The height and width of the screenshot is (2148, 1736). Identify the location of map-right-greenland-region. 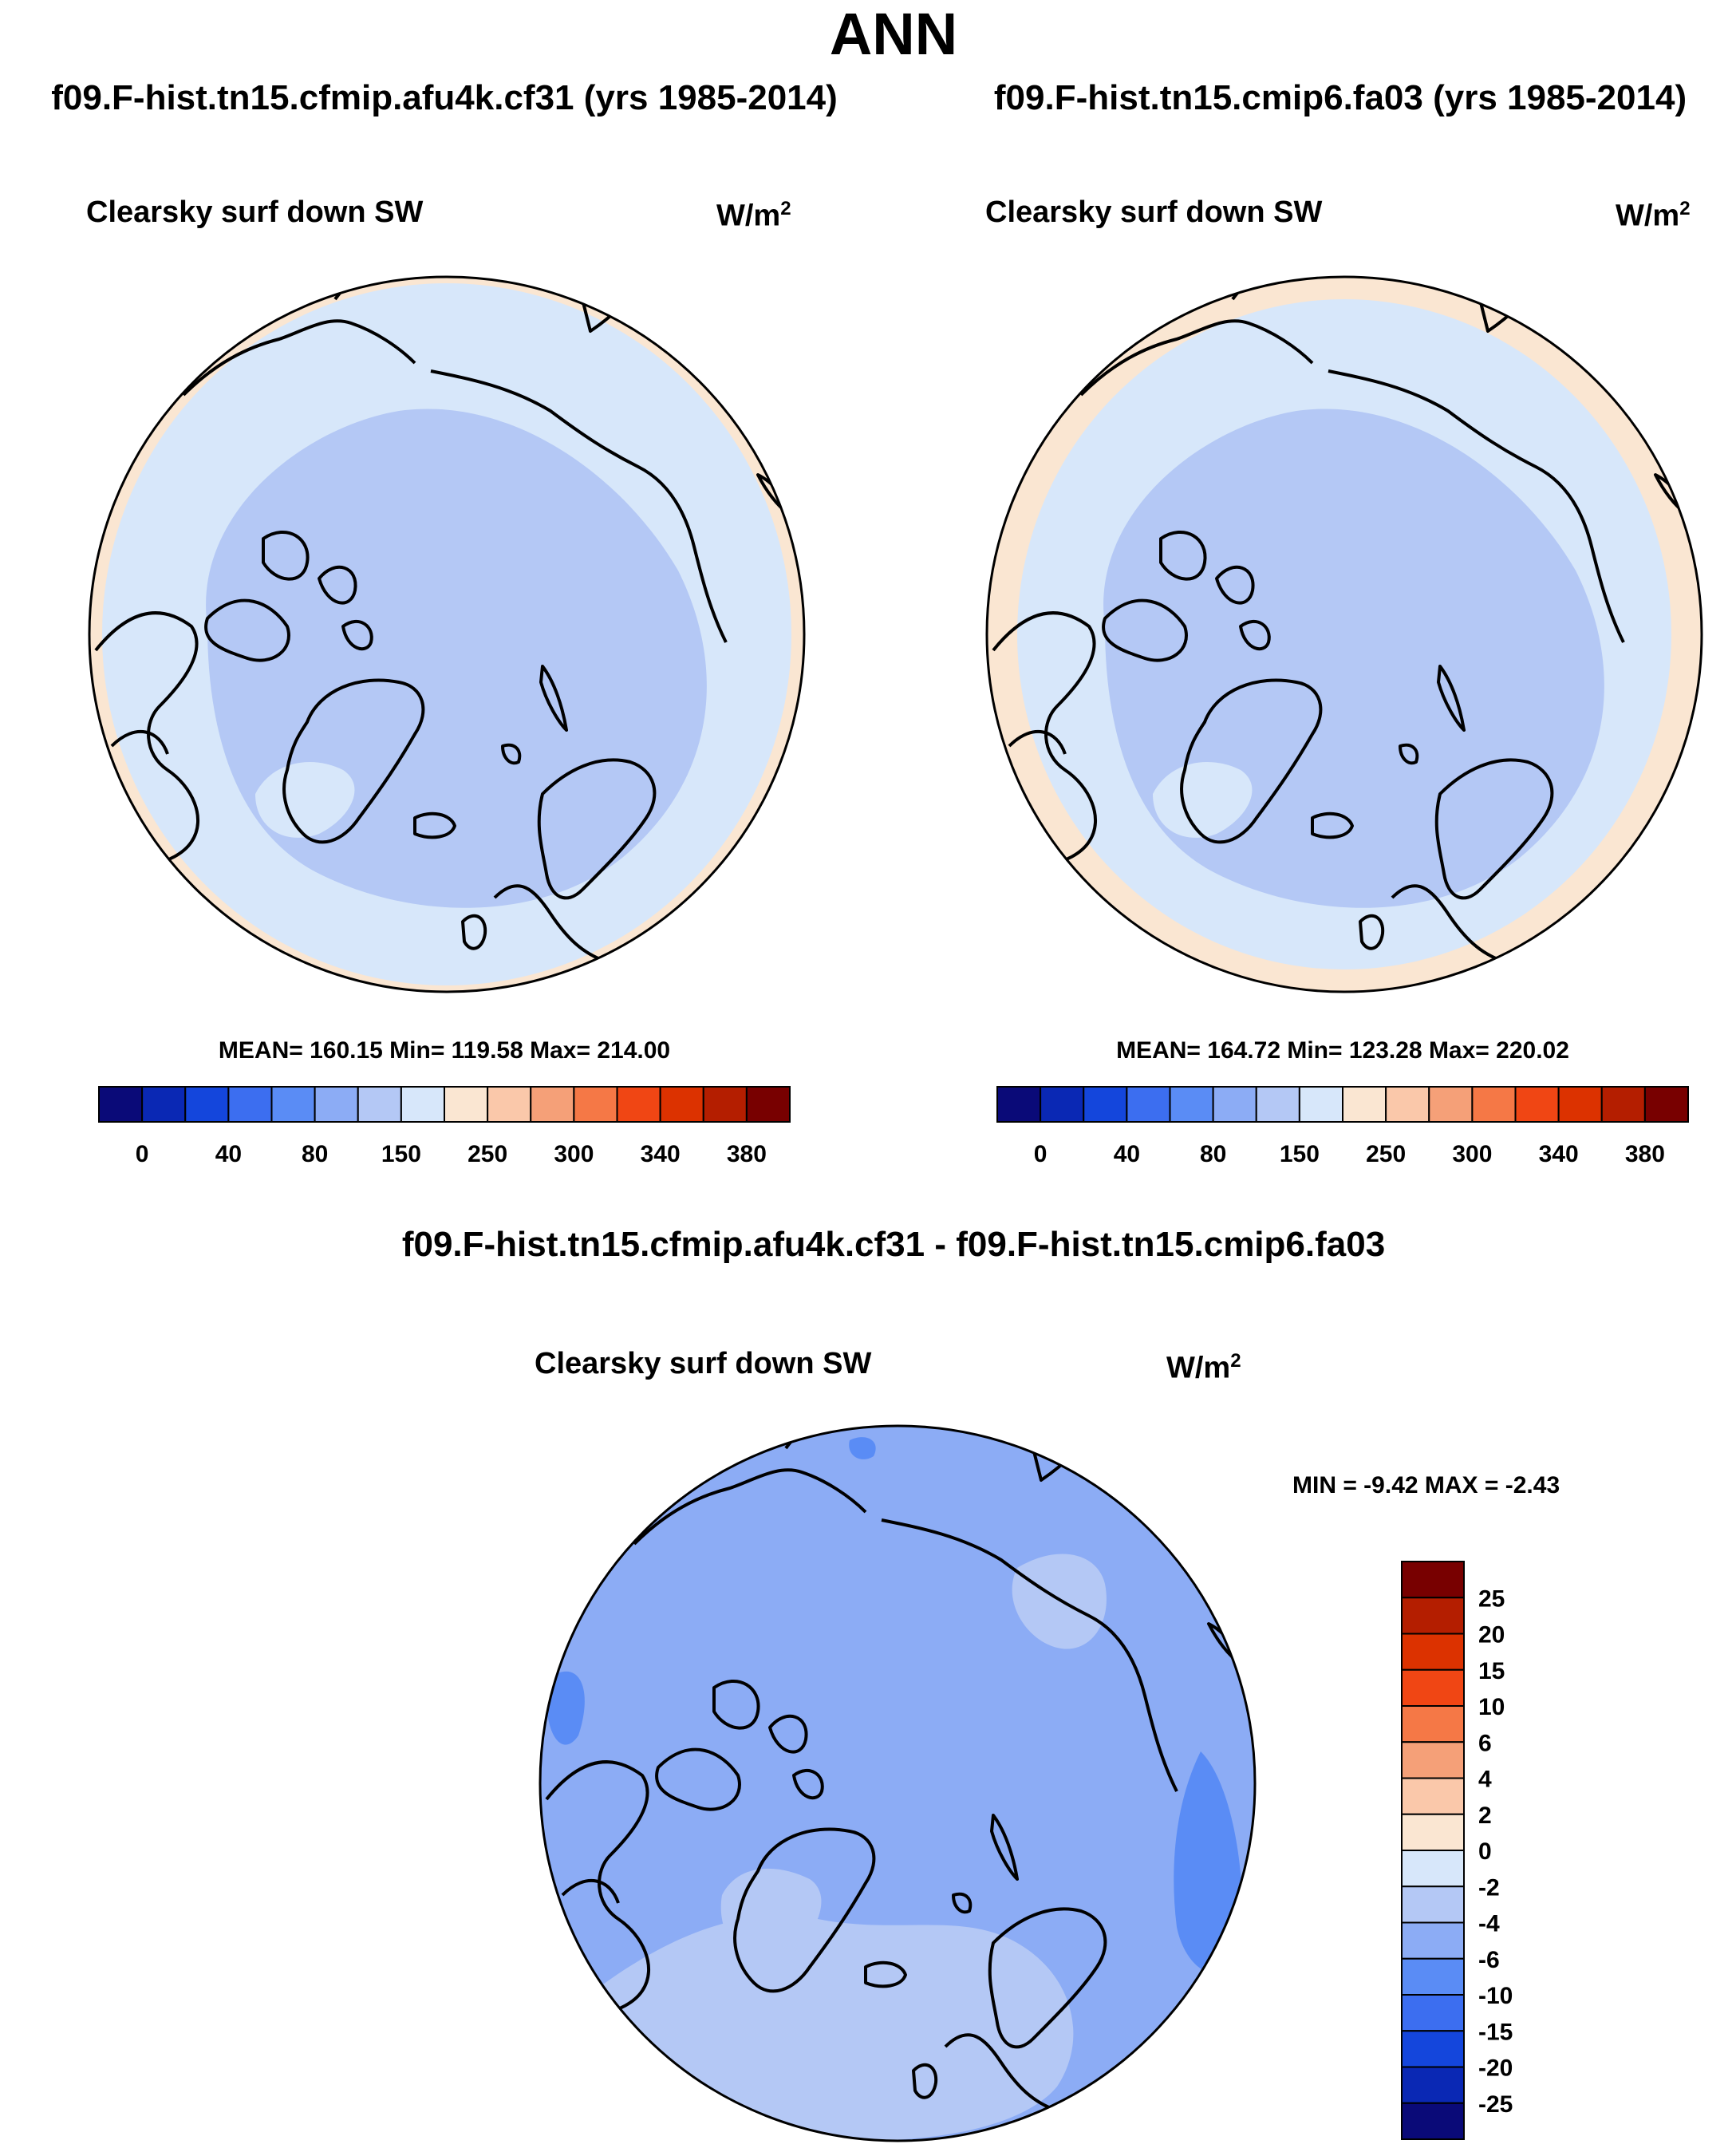
(1203, 800).